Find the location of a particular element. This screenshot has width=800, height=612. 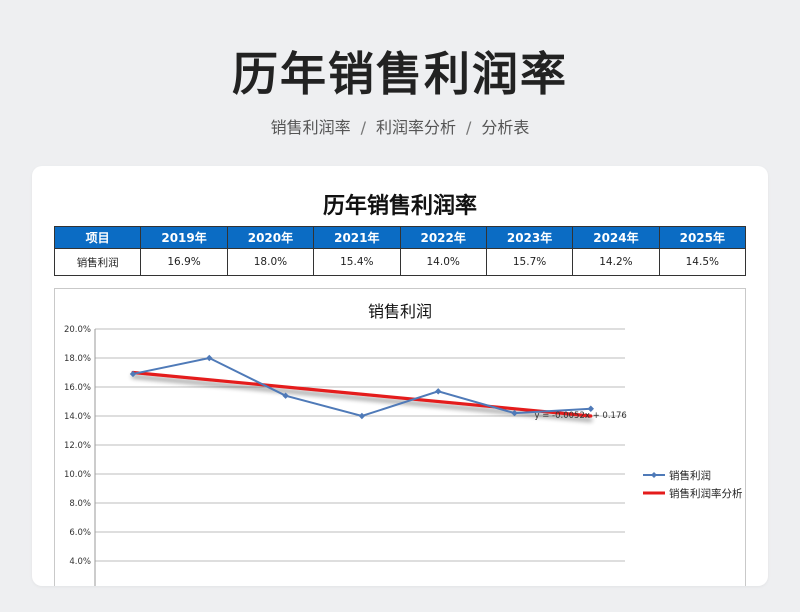

y-tick-label: 12.0% is located at coordinates (77, 446).